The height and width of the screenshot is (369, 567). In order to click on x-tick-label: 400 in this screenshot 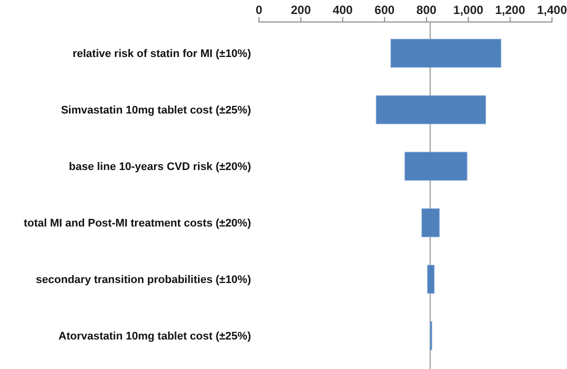, I will do `click(343, 10)`.